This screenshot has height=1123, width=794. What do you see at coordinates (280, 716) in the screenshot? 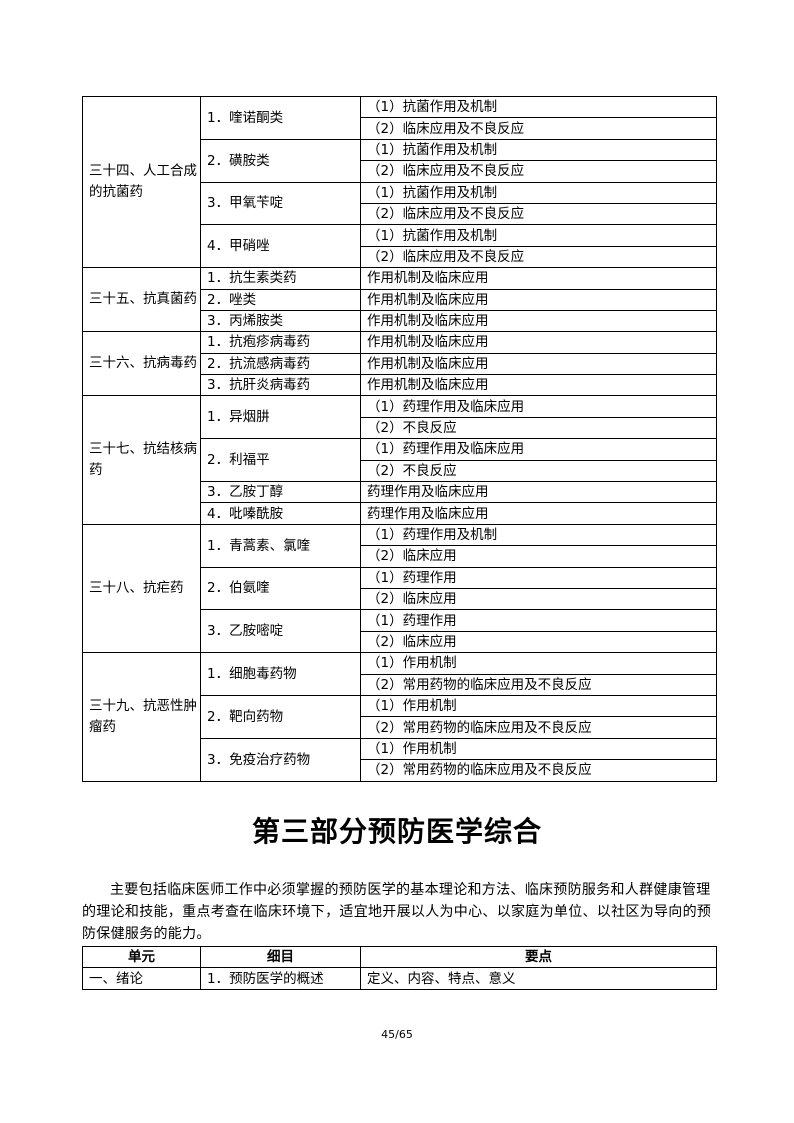
I see `item-name: 2．靶向药物` at bounding box center [280, 716].